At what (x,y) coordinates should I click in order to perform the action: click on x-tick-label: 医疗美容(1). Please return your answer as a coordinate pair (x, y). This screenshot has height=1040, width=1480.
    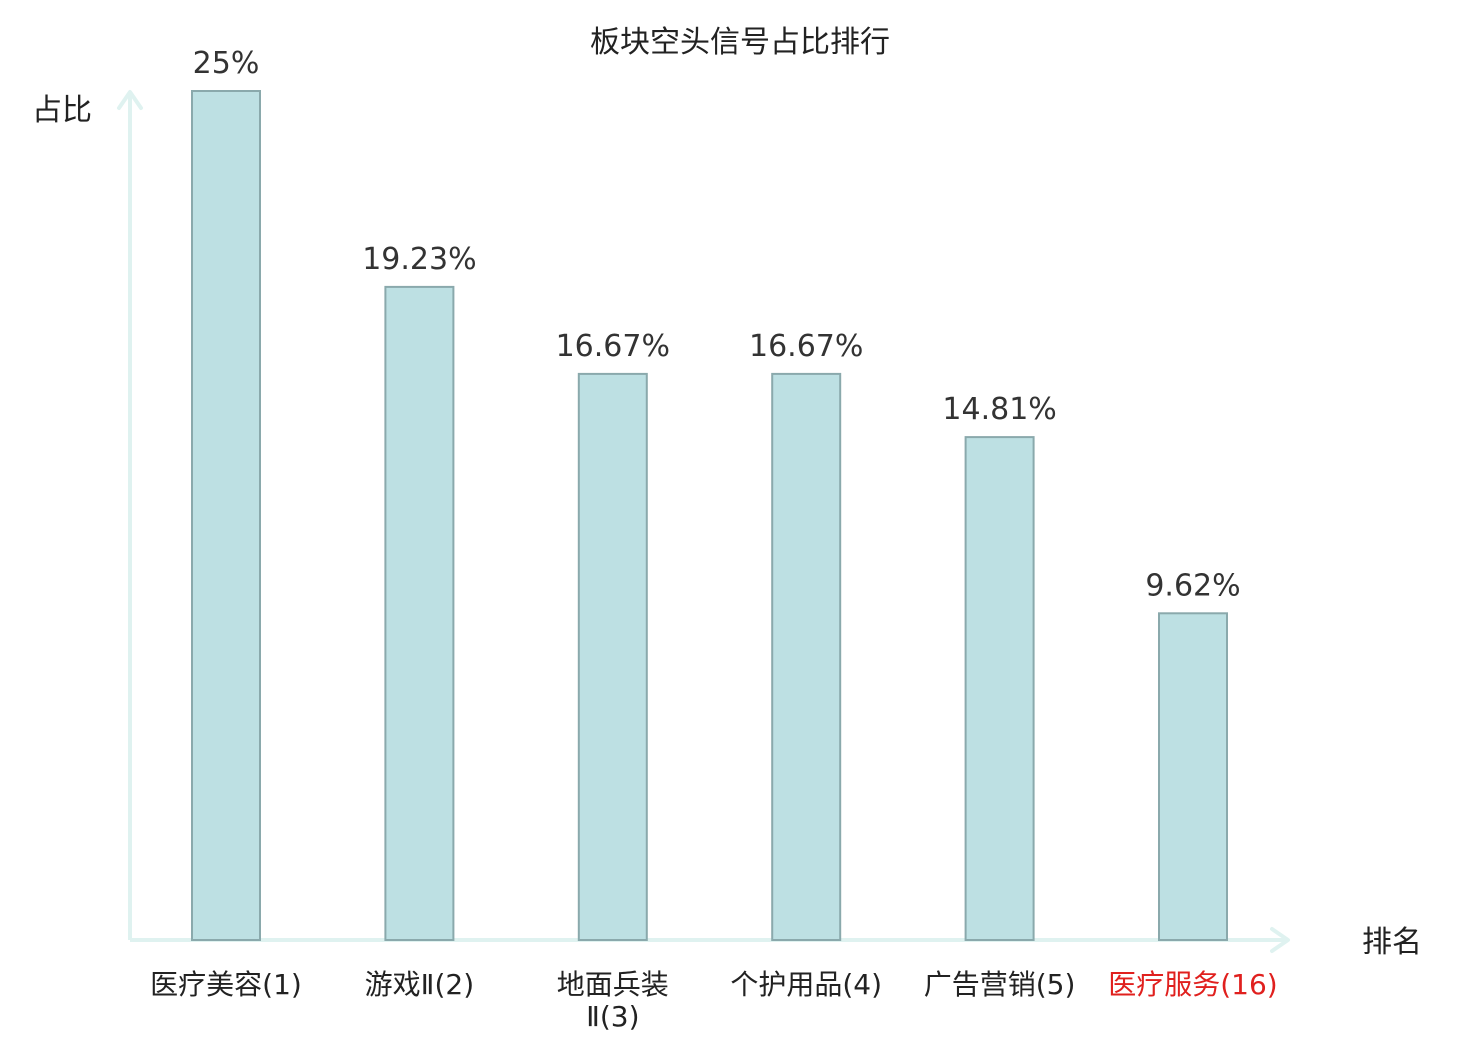
    Looking at the image, I should click on (226, 984).